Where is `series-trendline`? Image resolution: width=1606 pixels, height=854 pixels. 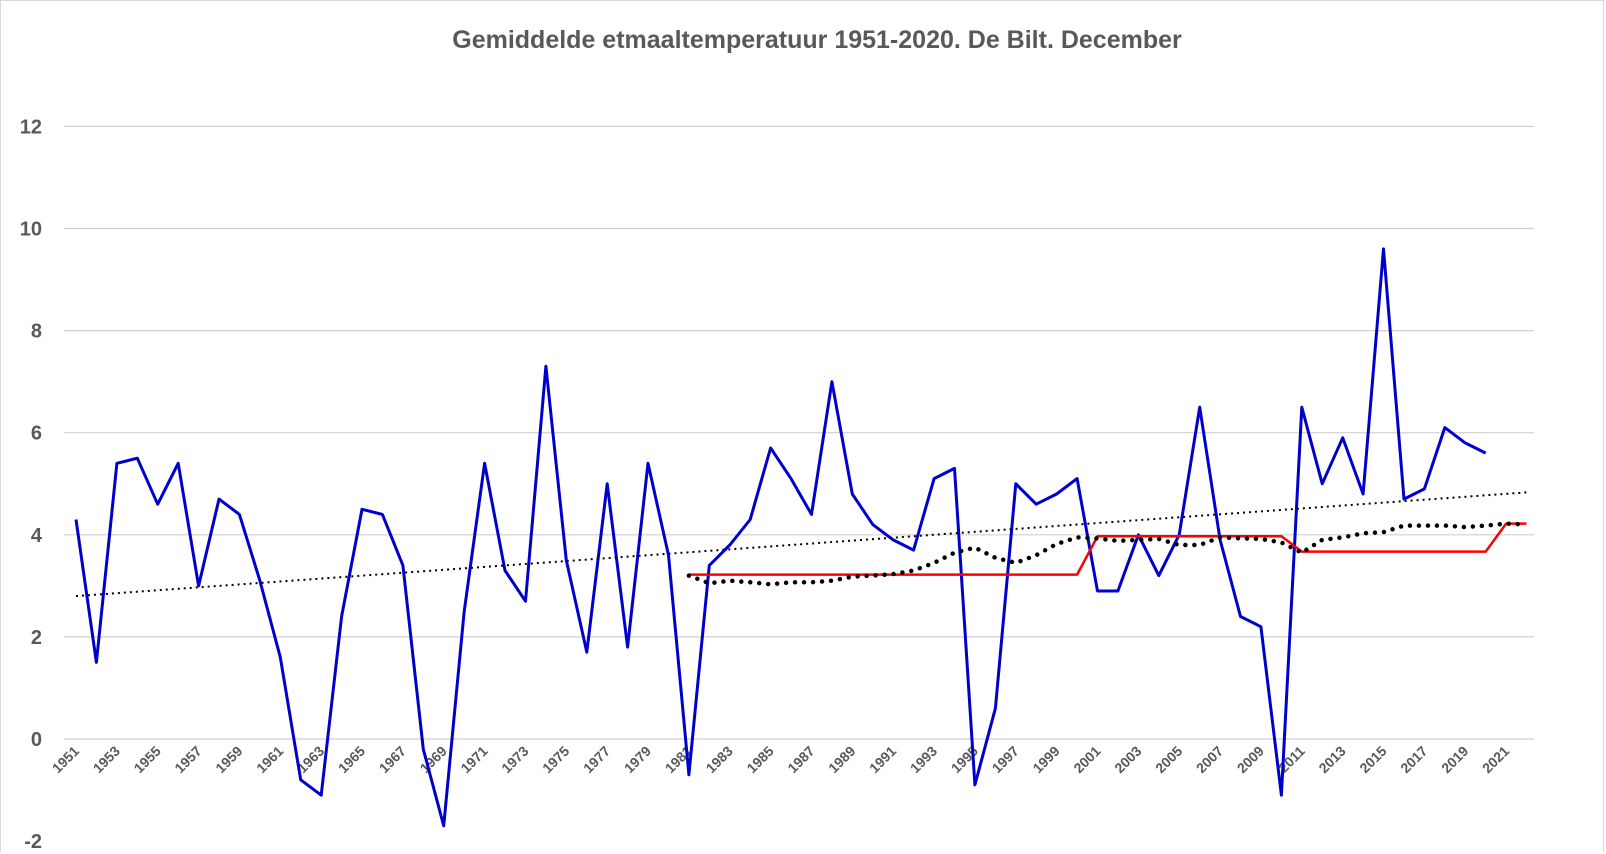 series-trendline is located at coordinates (801, 544).